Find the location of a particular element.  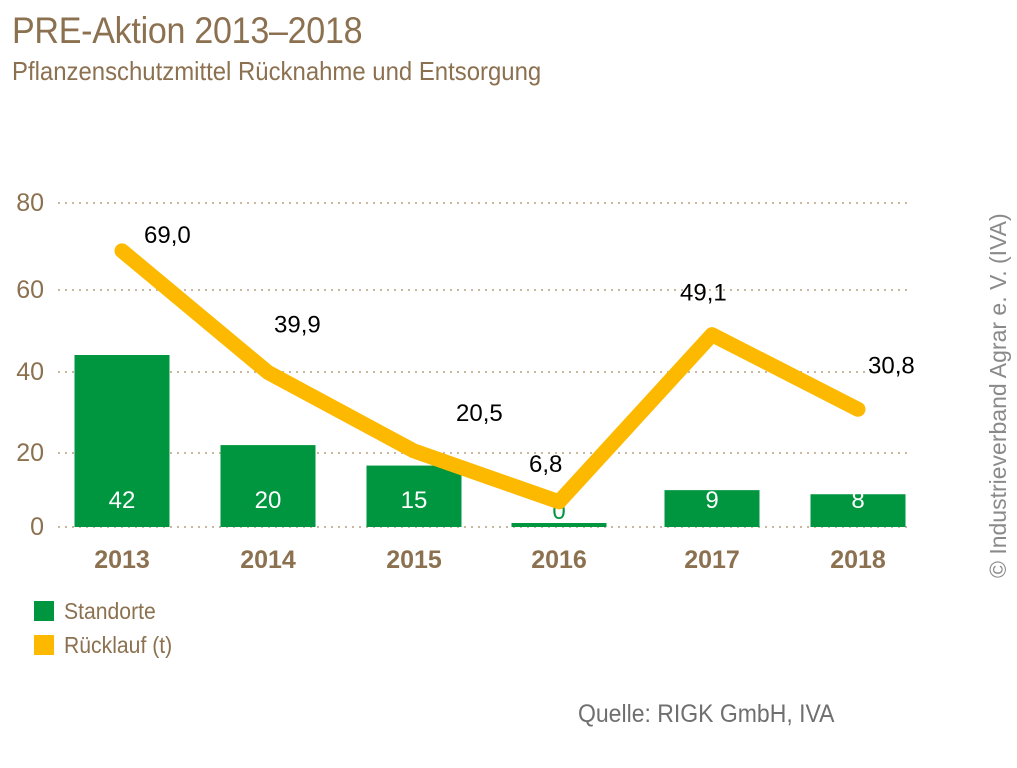

line-value-label: 30,8 is located at coordinates (891, 365).